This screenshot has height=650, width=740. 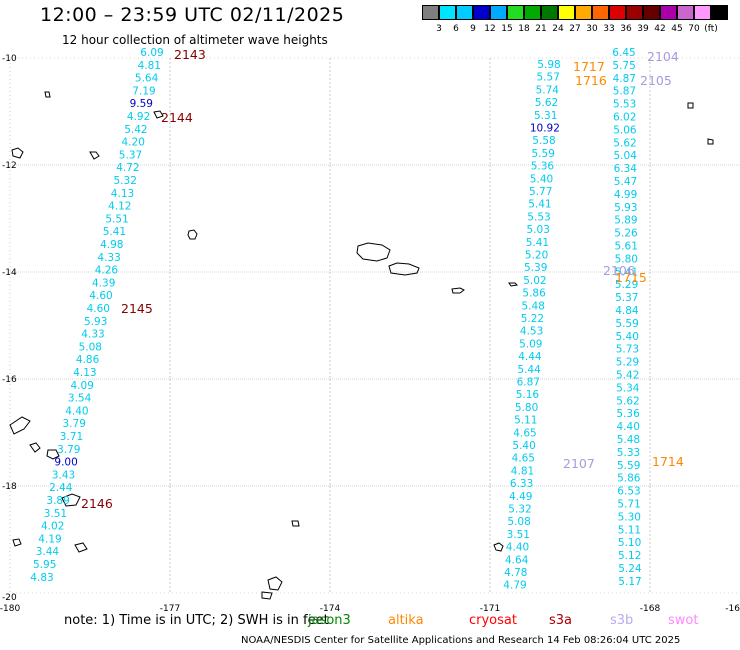 I want to click on wave-height-value: 5.22, so click(x=532, y=319).